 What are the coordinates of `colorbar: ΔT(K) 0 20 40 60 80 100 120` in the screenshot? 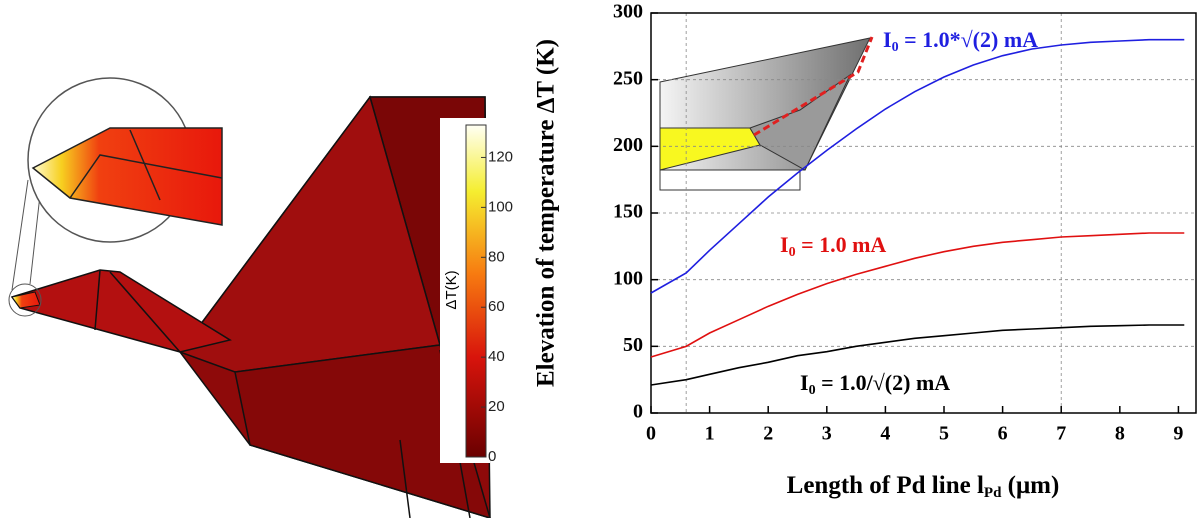 It's located at (476, 291).